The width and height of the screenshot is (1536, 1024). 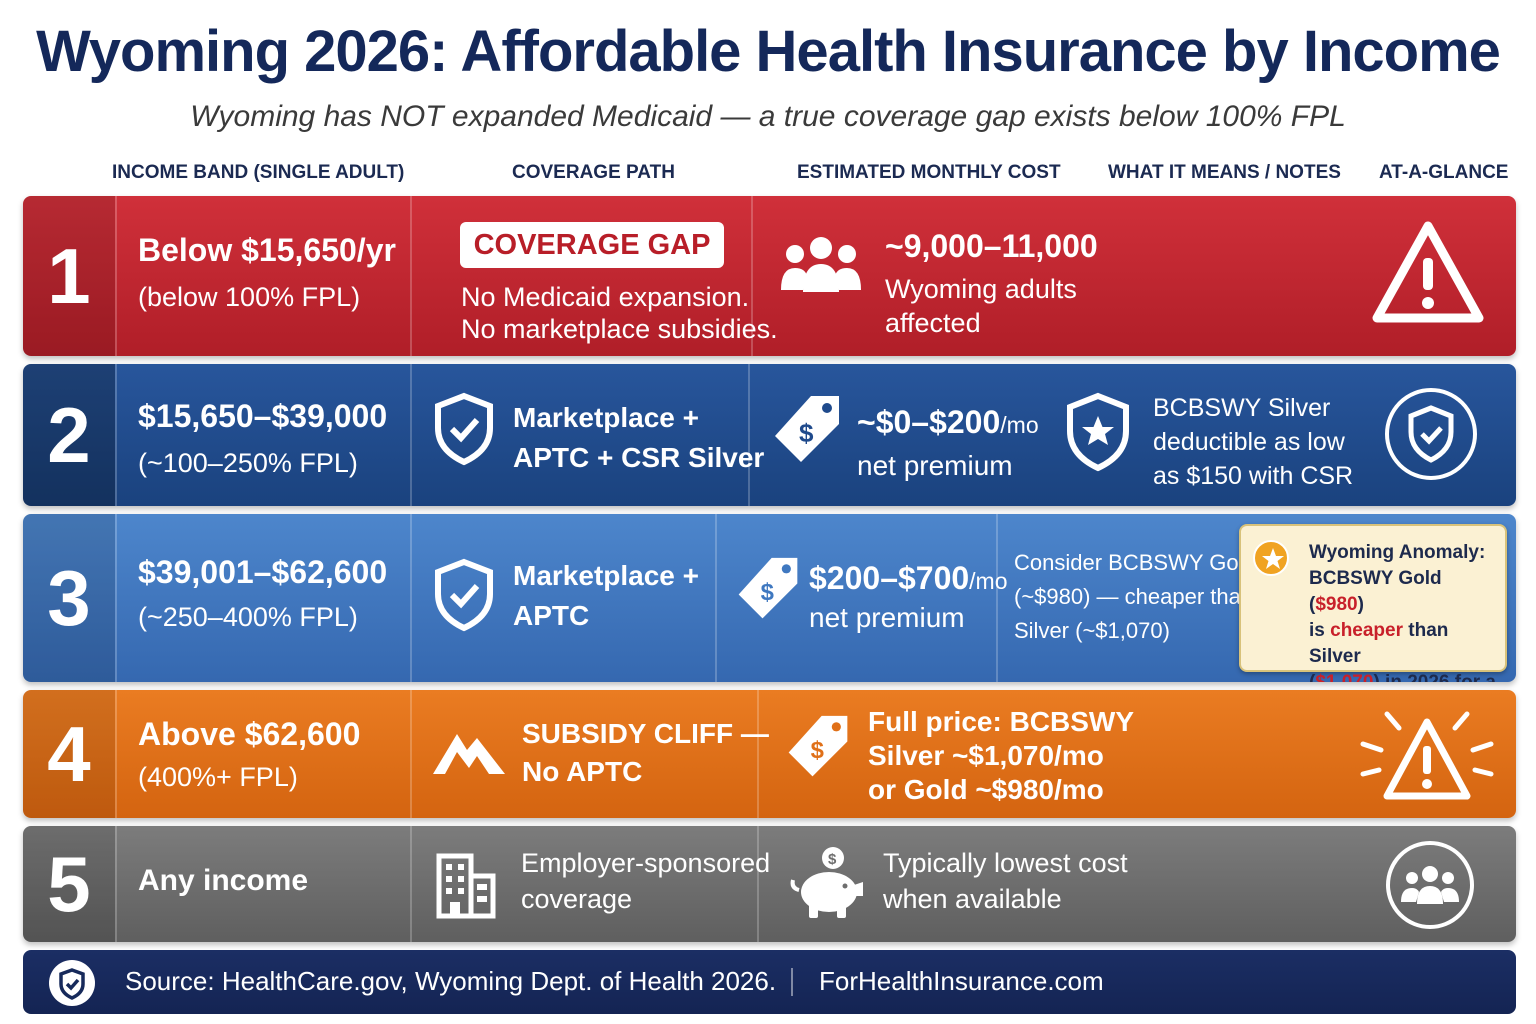 I want to click on cost-line-2: Silver ~$1,070/mo, so click(x=986, y=755).